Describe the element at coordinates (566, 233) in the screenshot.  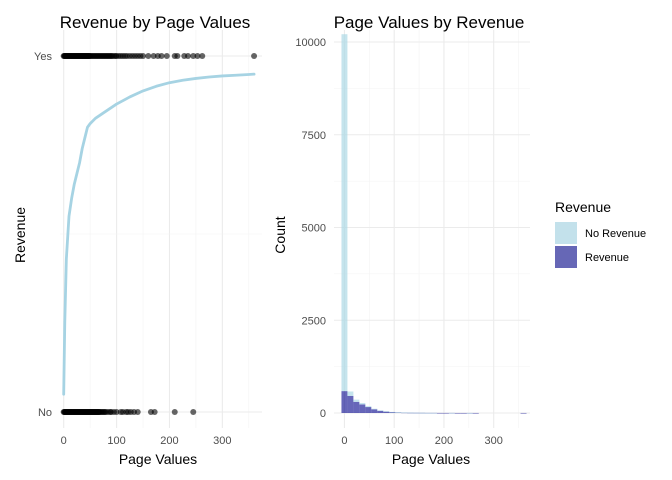
I see `legend-key-no-revenue` at that location.